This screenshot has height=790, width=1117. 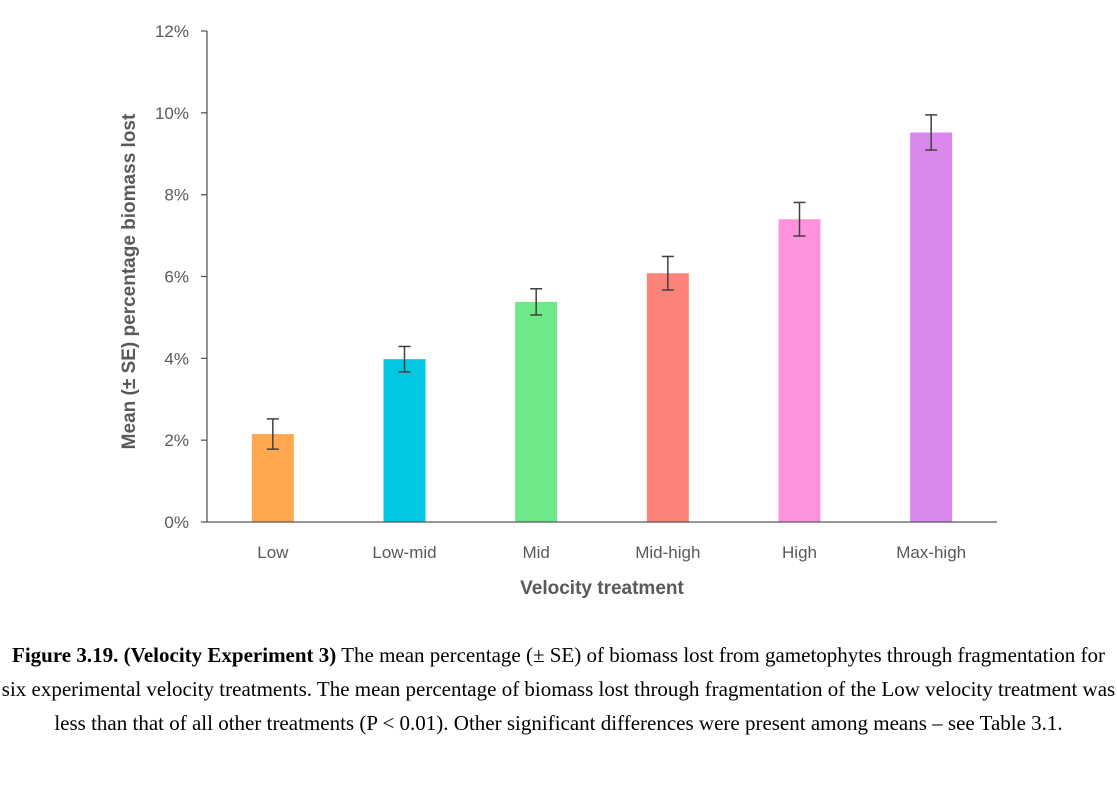 I want to click on y-tick-label: 2%, so click(x=176, y=440).